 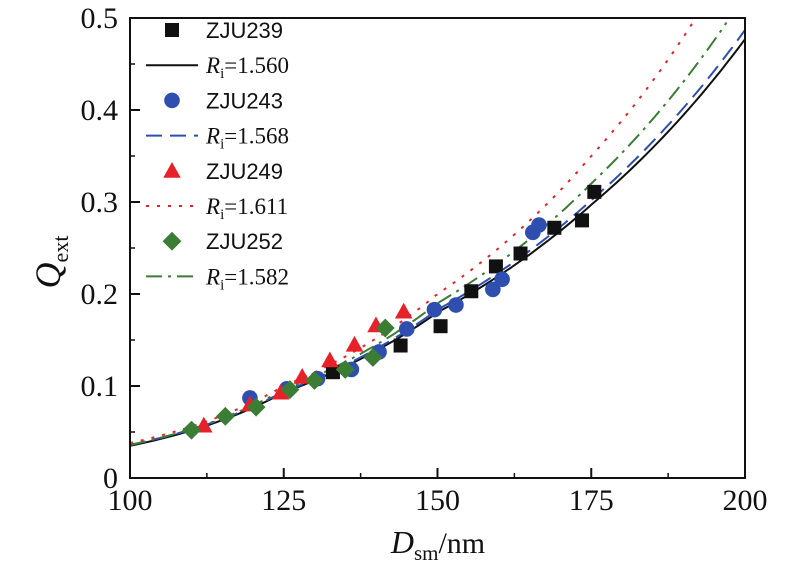 I want to click on x-axis-title-sub: sm, so click(x=426, y=553).